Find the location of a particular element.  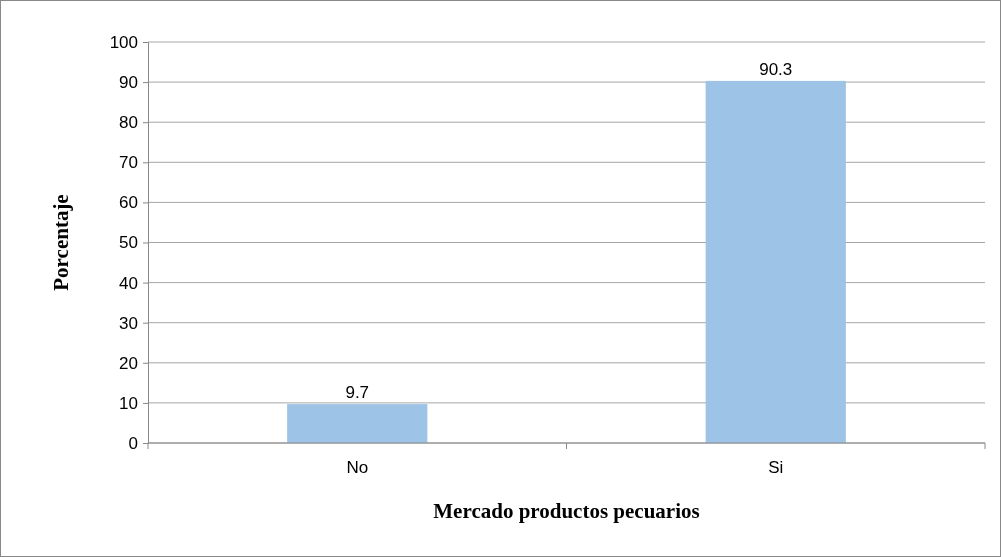

y-tick-label: 80 is located at coordinates (128, 123).